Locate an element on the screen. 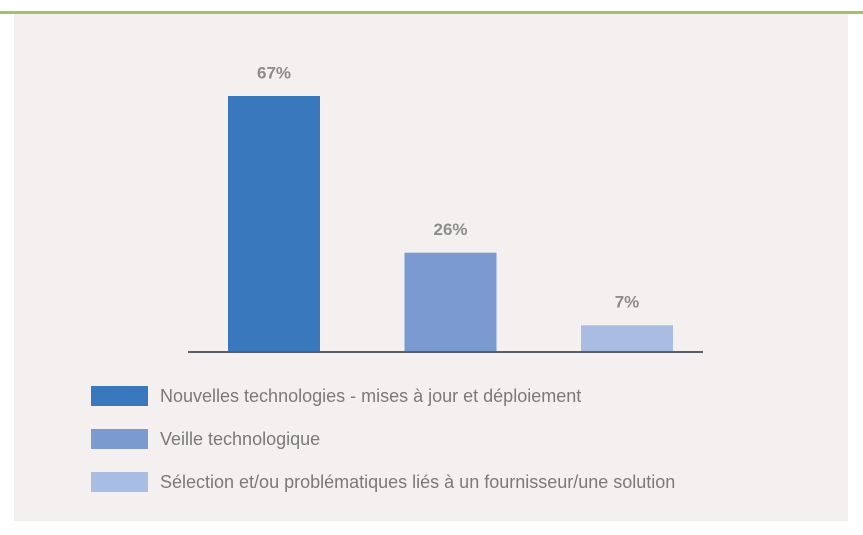  value-label: 67% is located at coordinates (274, 72).